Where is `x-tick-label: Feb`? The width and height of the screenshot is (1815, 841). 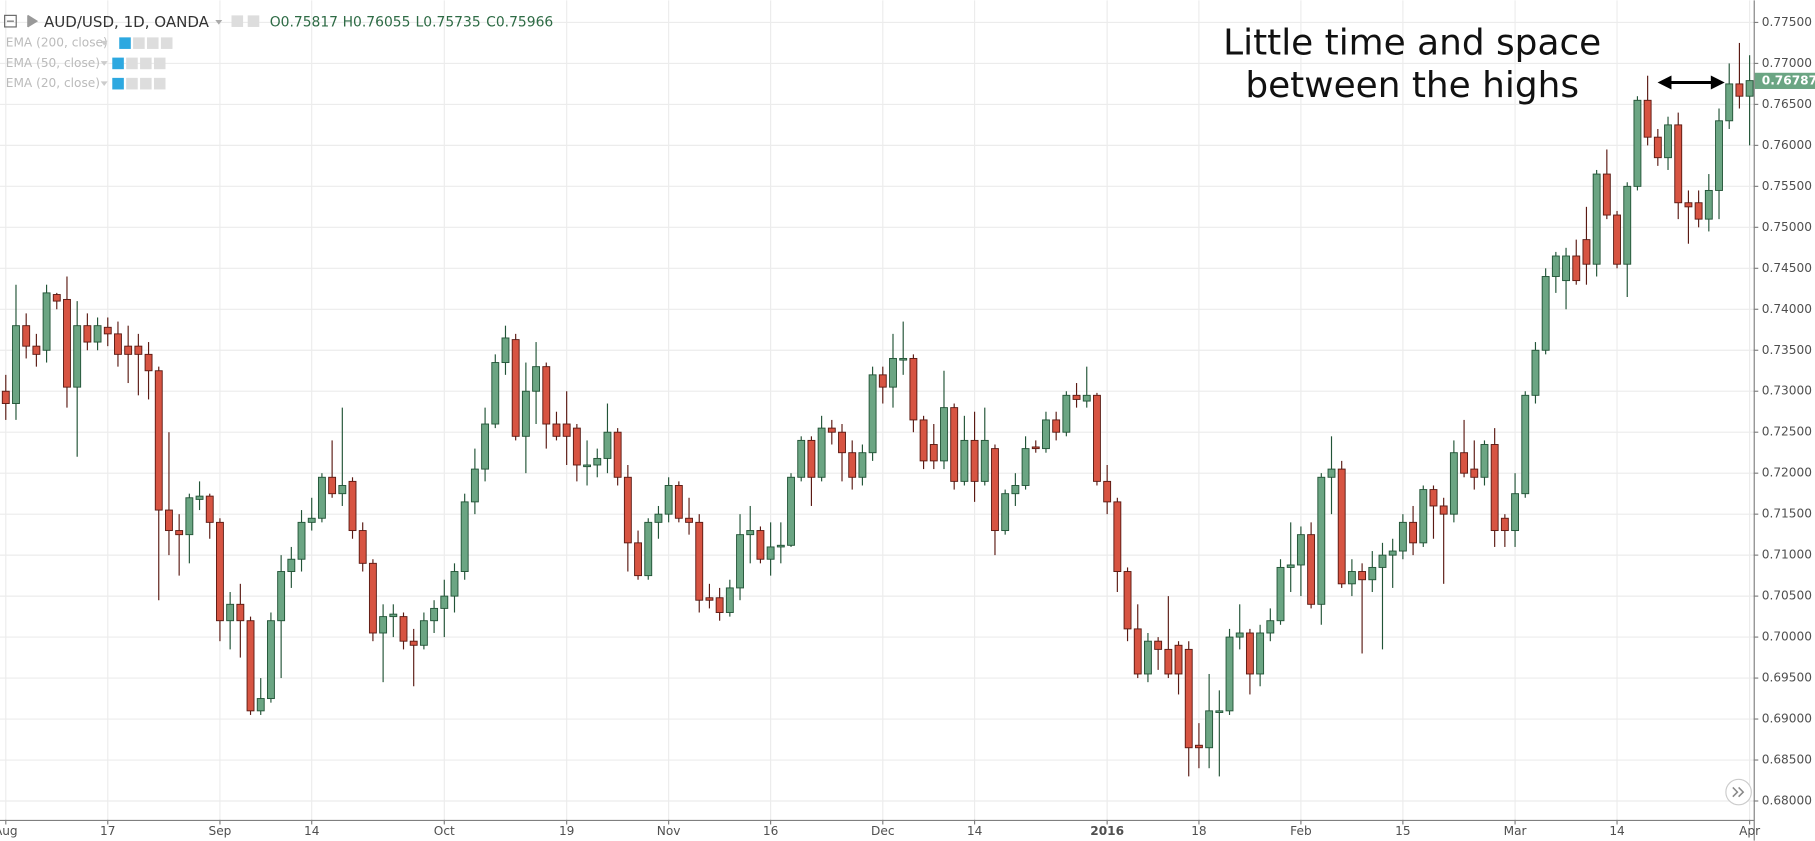
x-tick-label: Feb is located at coordinates (1301, 831).